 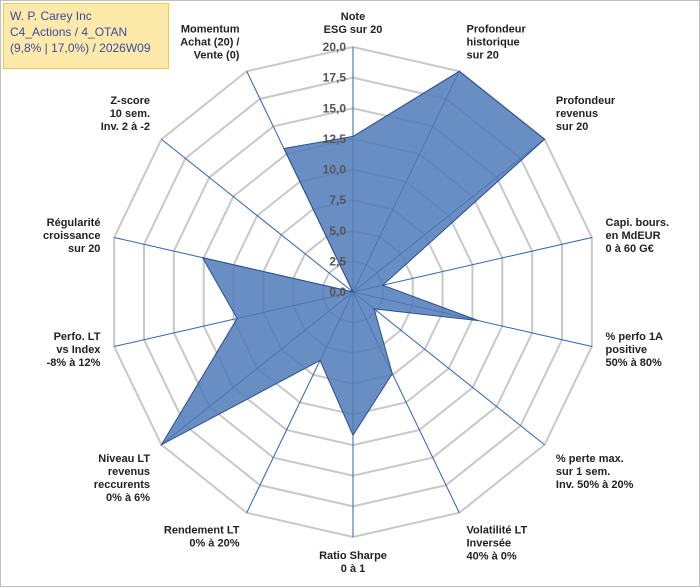 I want to click on title-line-3: (9,8% | 17,0%) / 2026W09, so click(x=80, y=48).